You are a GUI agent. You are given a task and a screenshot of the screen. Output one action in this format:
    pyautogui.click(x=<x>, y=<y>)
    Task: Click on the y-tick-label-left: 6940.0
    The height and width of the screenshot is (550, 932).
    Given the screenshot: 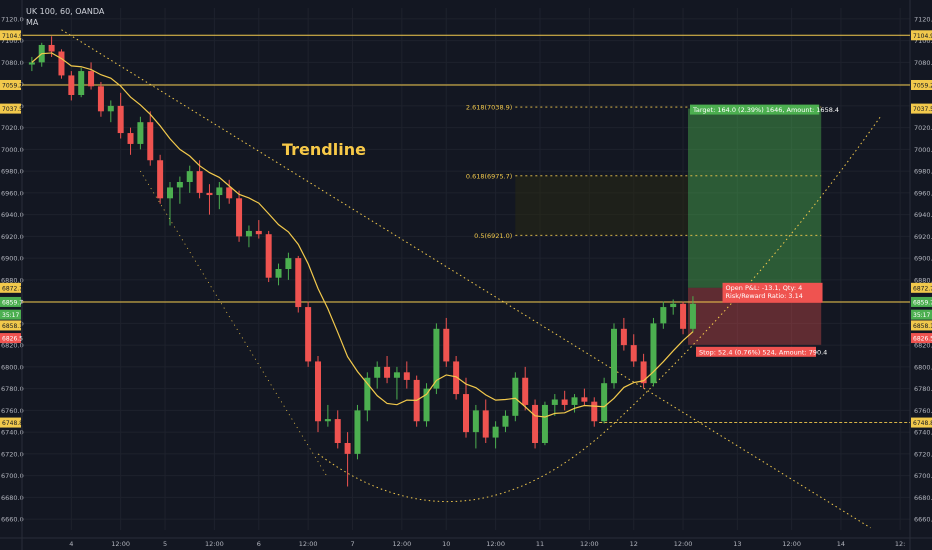 What is the action you would take?
    pyautogui.click(x=12, y=215)
    